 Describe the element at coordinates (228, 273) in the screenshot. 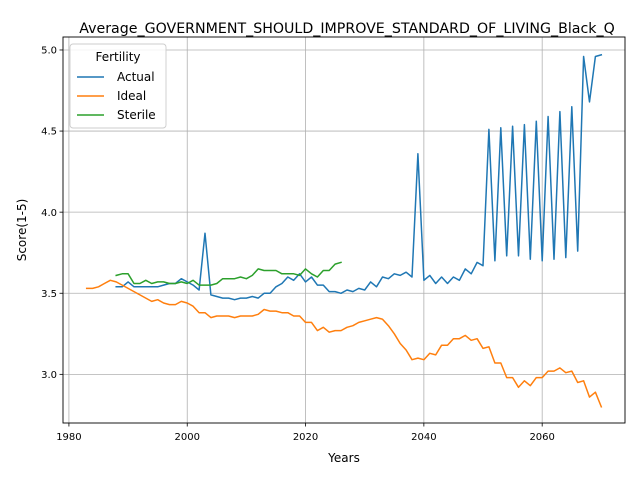

I see `series-line-sterile` at that location.